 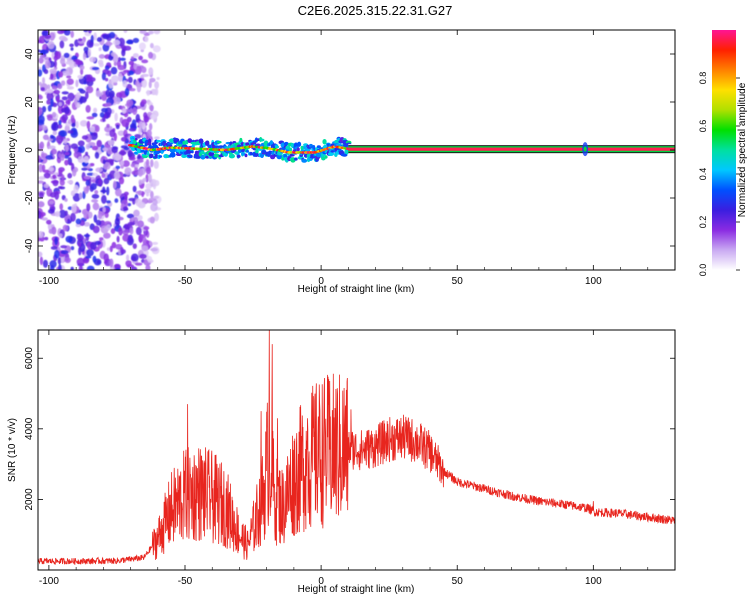 I want to click on x-tick-label: 50, so click(x=458, y=281).